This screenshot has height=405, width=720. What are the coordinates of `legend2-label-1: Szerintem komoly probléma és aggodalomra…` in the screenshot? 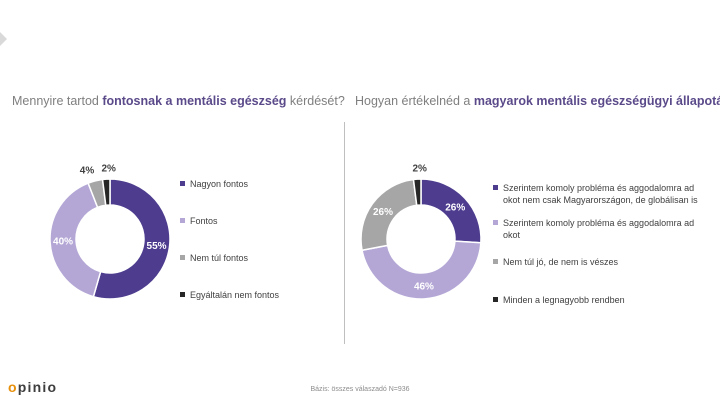 It's located at (599, 229).